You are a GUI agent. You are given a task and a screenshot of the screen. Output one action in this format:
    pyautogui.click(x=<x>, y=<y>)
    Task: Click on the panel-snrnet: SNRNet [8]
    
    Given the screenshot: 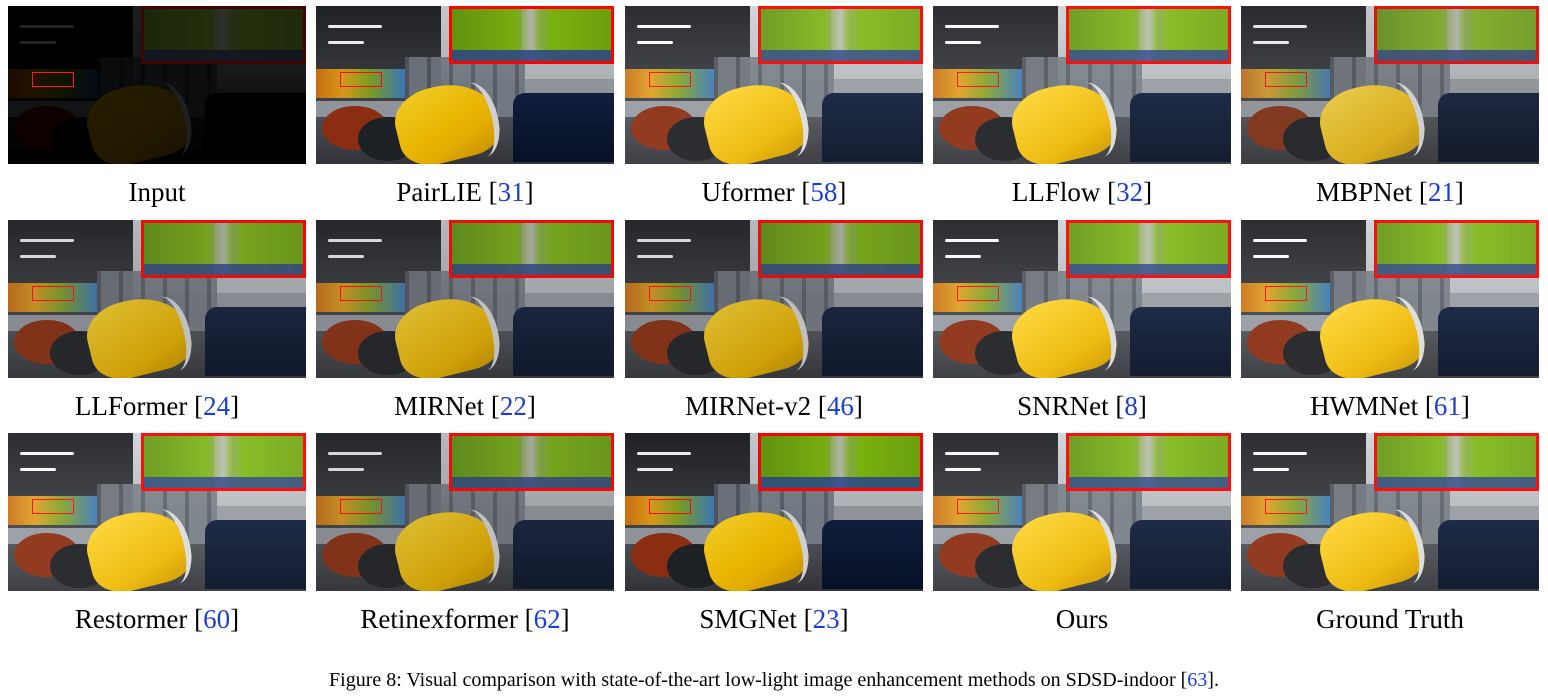 What is the action you would take?
    pyautogui.click(x=1082, y=320)
    